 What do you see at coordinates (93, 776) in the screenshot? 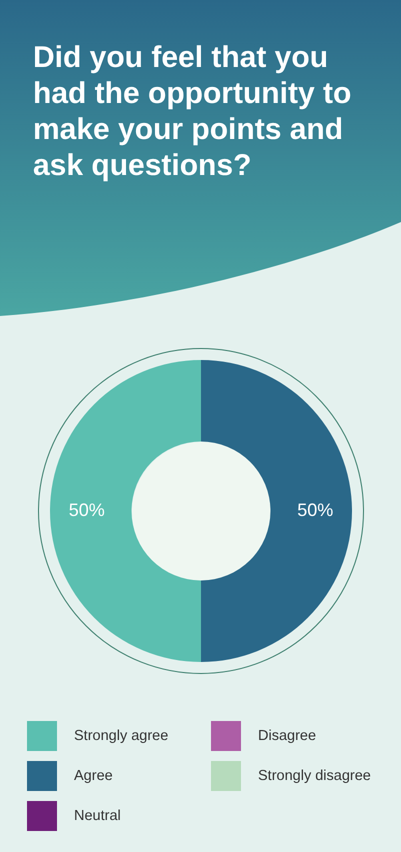
I see `legend-label: Agree` at bounding box center [93, 776].